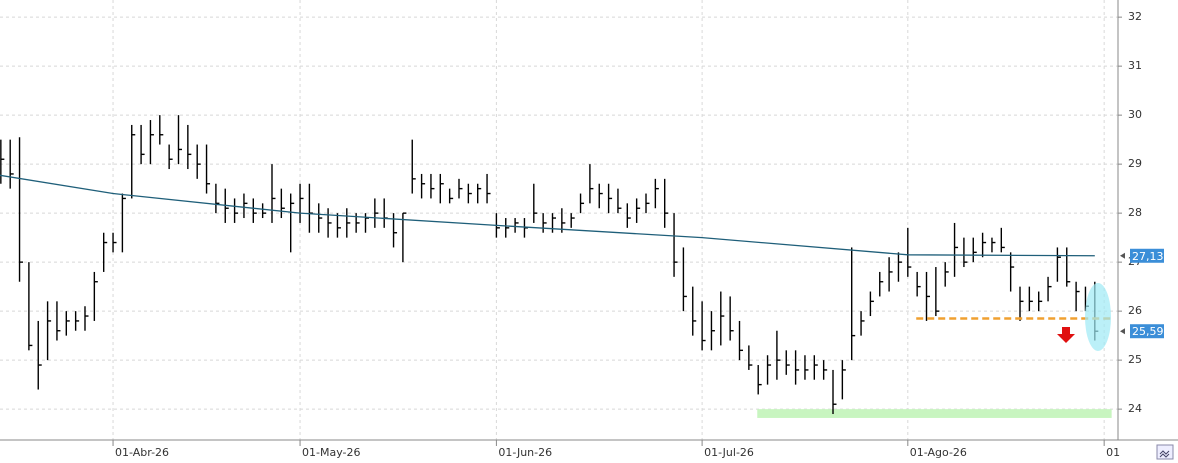  I want to click on y-tick-label: 31, so click(1135, 65).